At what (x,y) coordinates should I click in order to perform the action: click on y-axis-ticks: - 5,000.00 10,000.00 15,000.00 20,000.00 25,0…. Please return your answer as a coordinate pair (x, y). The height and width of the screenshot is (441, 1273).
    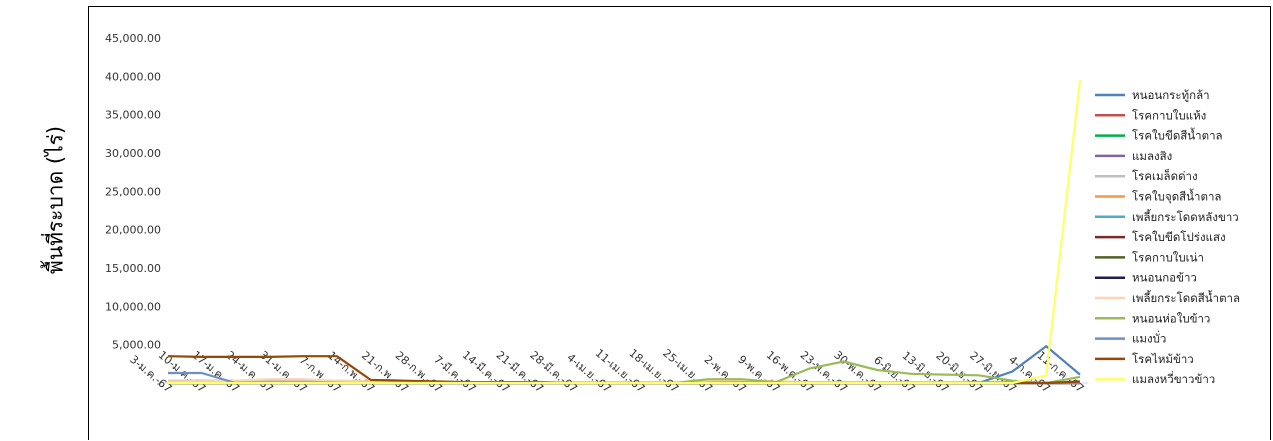
    Looking at the image, I should click on (133, 211).